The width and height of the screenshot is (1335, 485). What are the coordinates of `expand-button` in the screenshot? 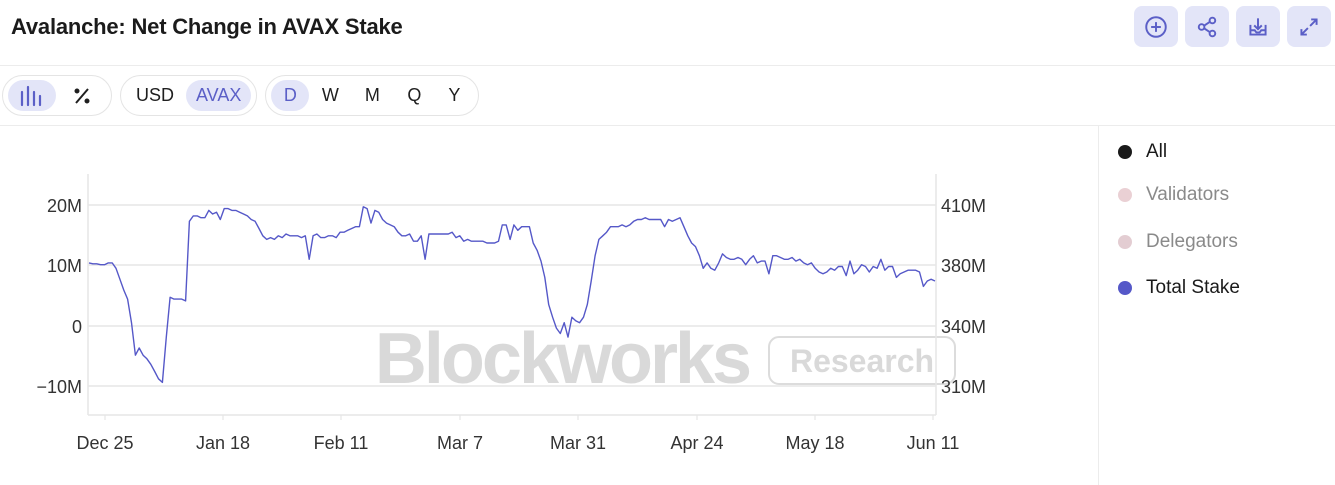 It's located at (1309, 26).